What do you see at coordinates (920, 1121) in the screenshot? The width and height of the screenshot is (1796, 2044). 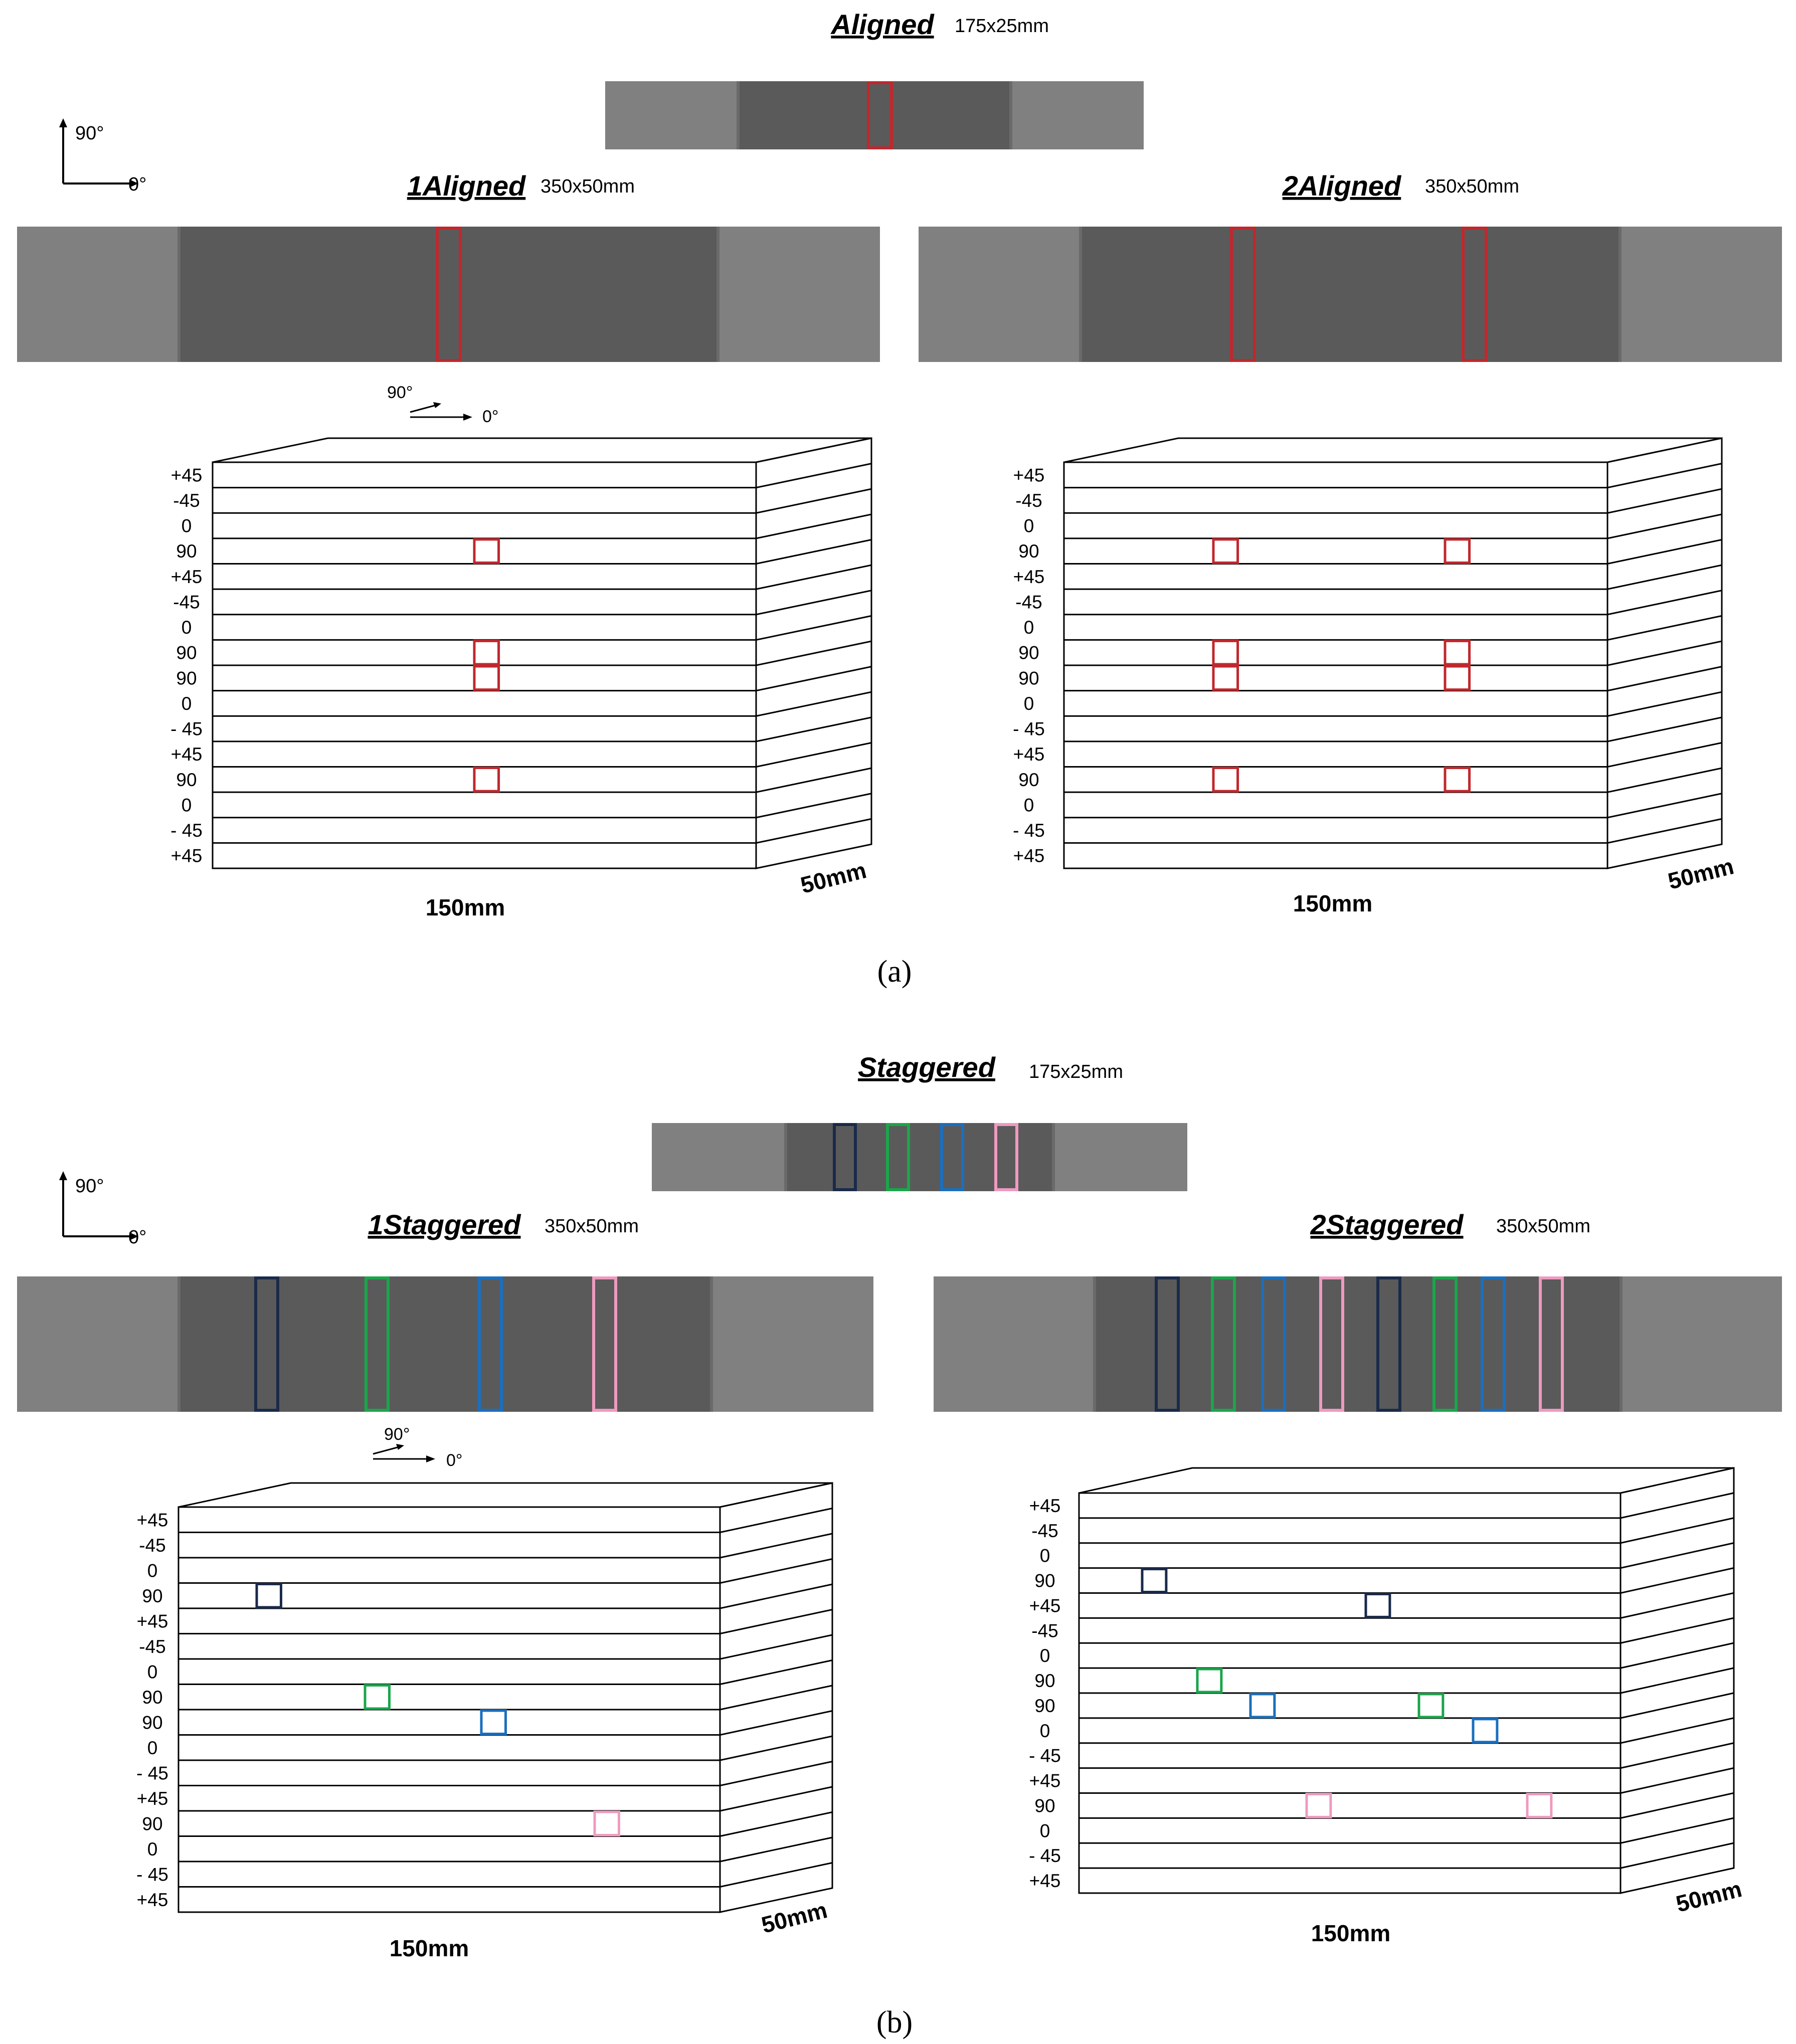 I see `part-b-coupon-staggered: Staggered 175x25mm` at bounding box center [920, 1121].